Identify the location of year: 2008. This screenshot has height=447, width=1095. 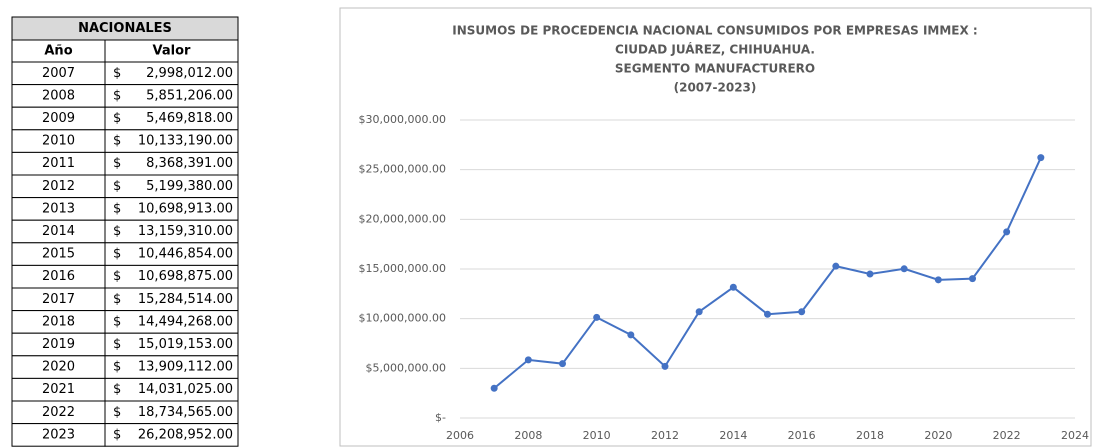
(58, 95).